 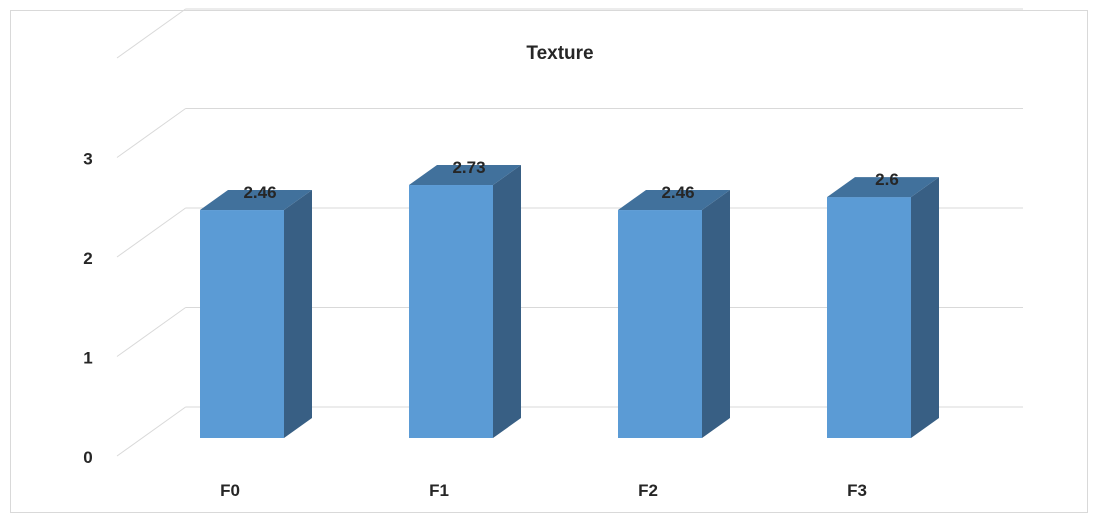 What do you see at coordinates (87, 358) in the screenshot?
I see `y-tick-label: 1` at bounding box center [87, 358].